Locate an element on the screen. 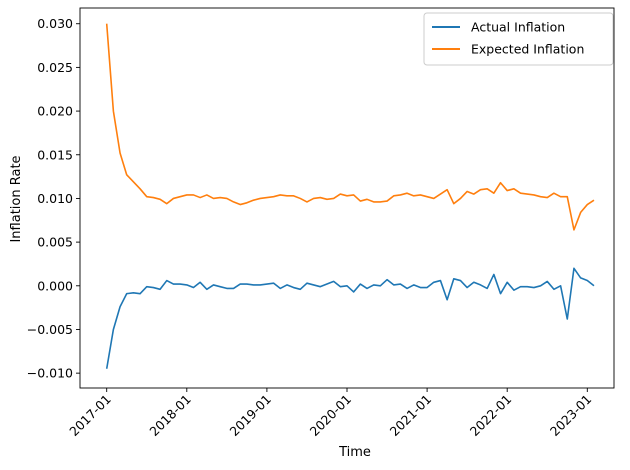 The width and height of the screenshot is (630, 470). legend-label-expected-inflation: Expected Inflation is located at coordinates (527, 49).